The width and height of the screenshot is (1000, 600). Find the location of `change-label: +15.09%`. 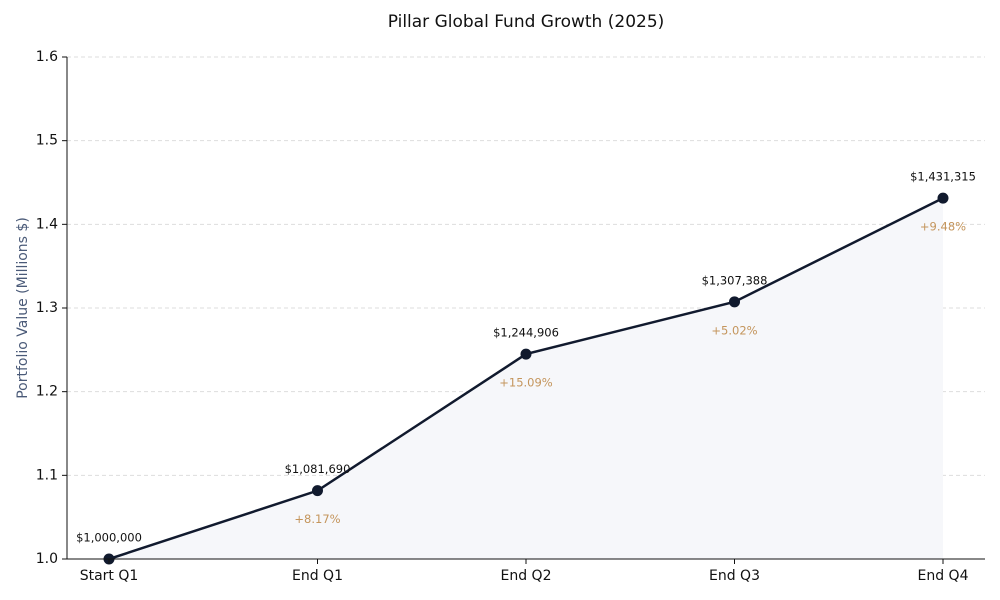

change-label: +15.09% is located at coordinates (526, 383).